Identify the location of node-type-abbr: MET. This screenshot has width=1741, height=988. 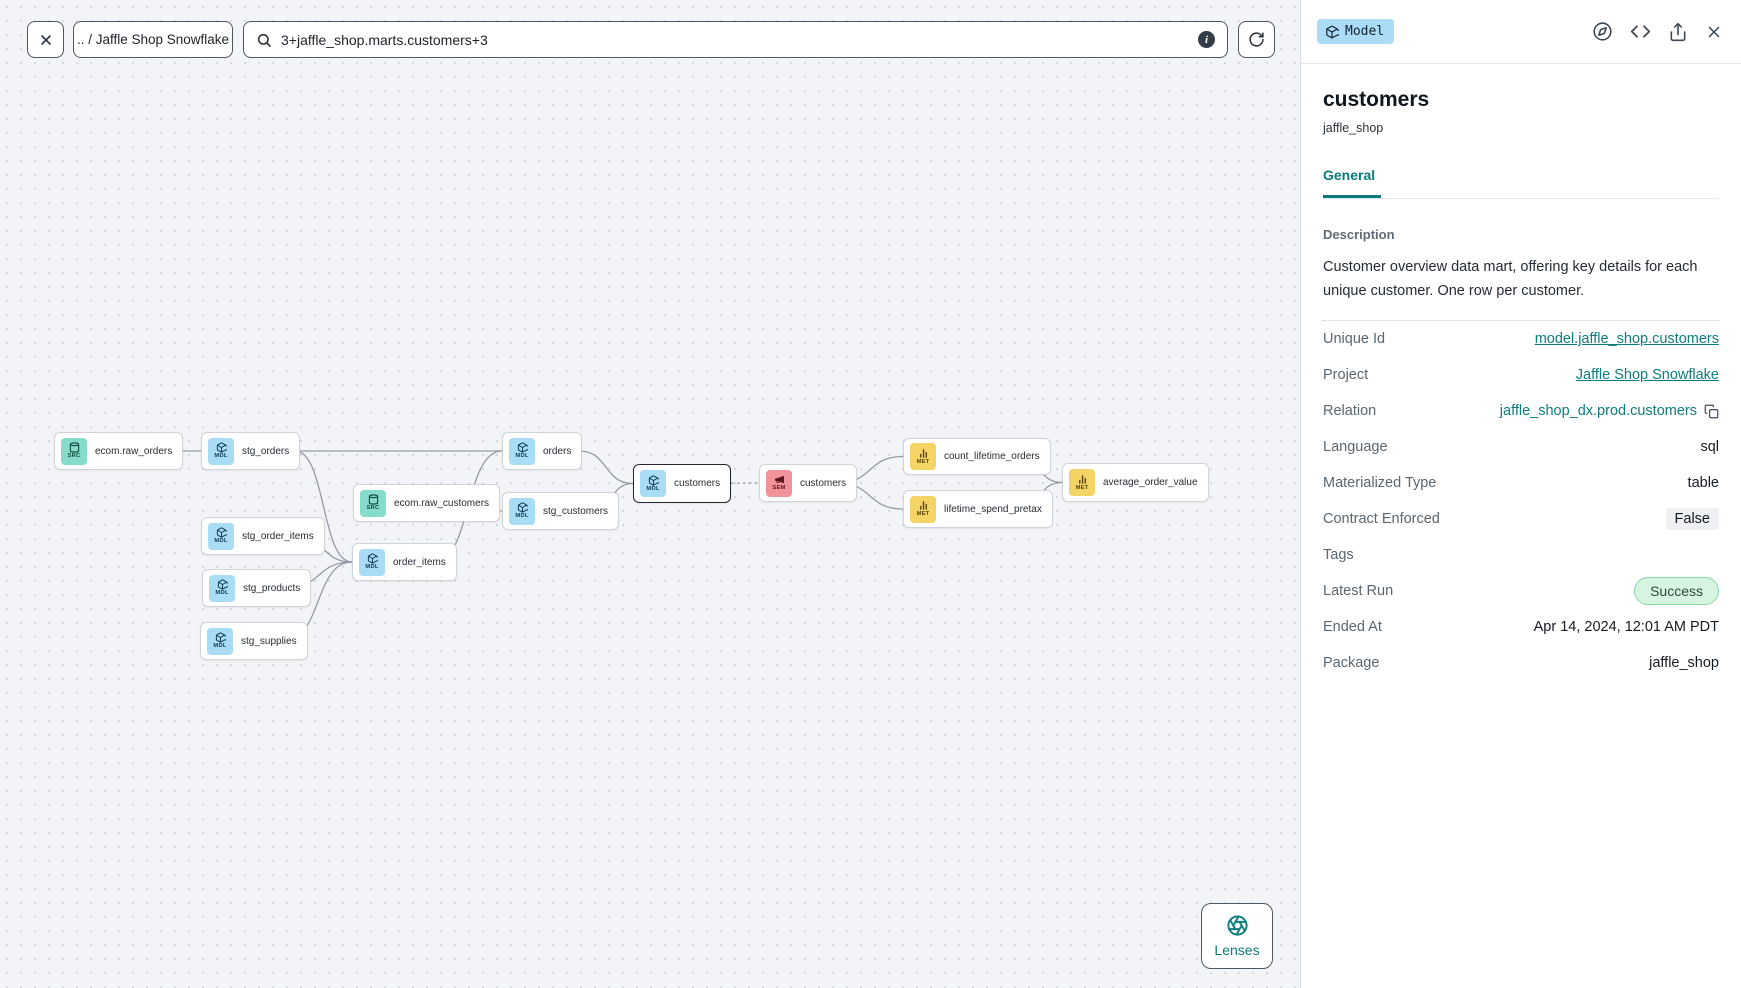
(923, 514).